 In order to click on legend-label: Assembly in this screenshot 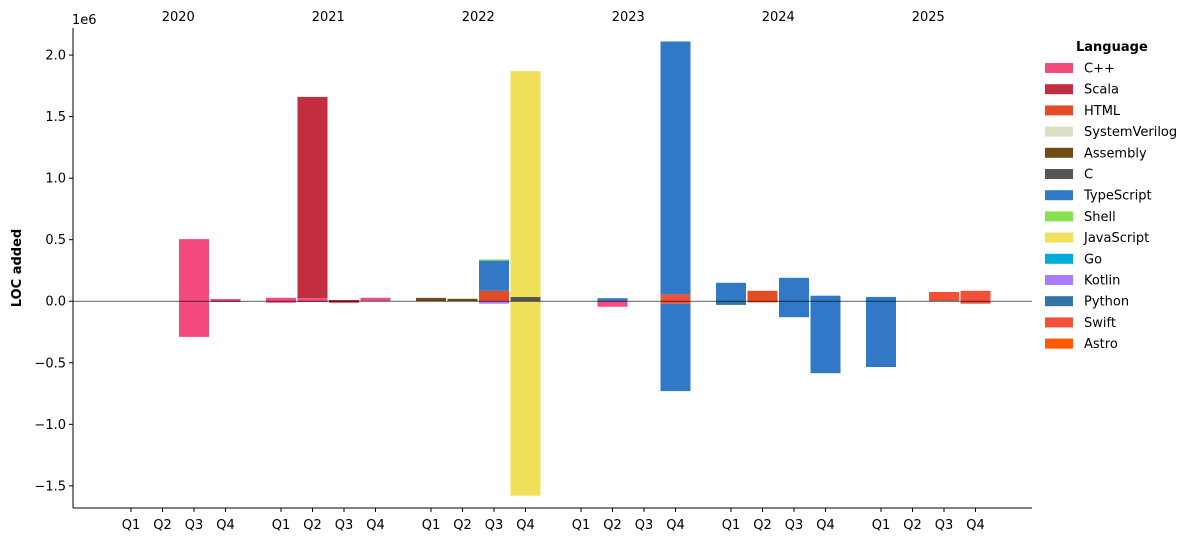, I will do `click(1115, 153)`.